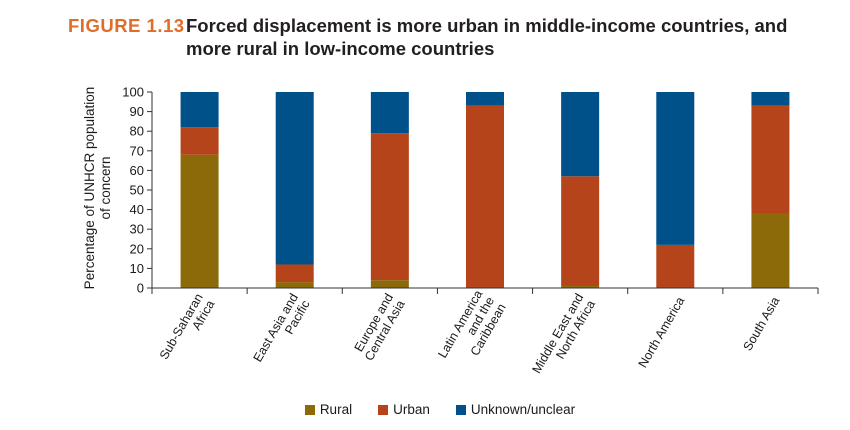 The image size is (850, 430). I want to click on y-tick-label: 30, so click(137, 229).